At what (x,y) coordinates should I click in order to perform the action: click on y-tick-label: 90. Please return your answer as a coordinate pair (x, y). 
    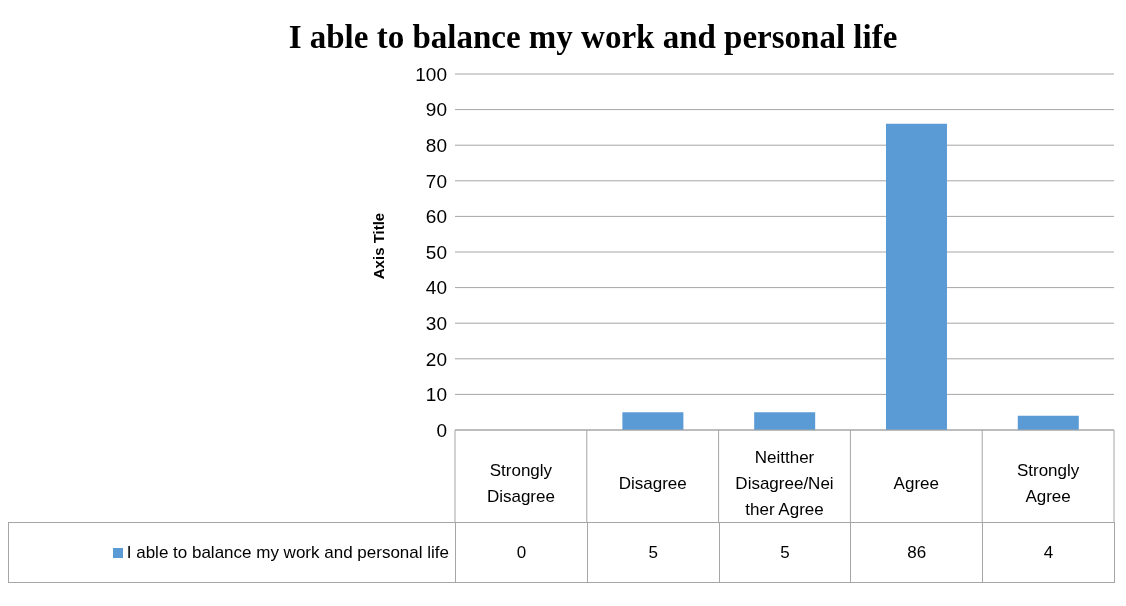
    Looking at the image, I should click on (436, 110).